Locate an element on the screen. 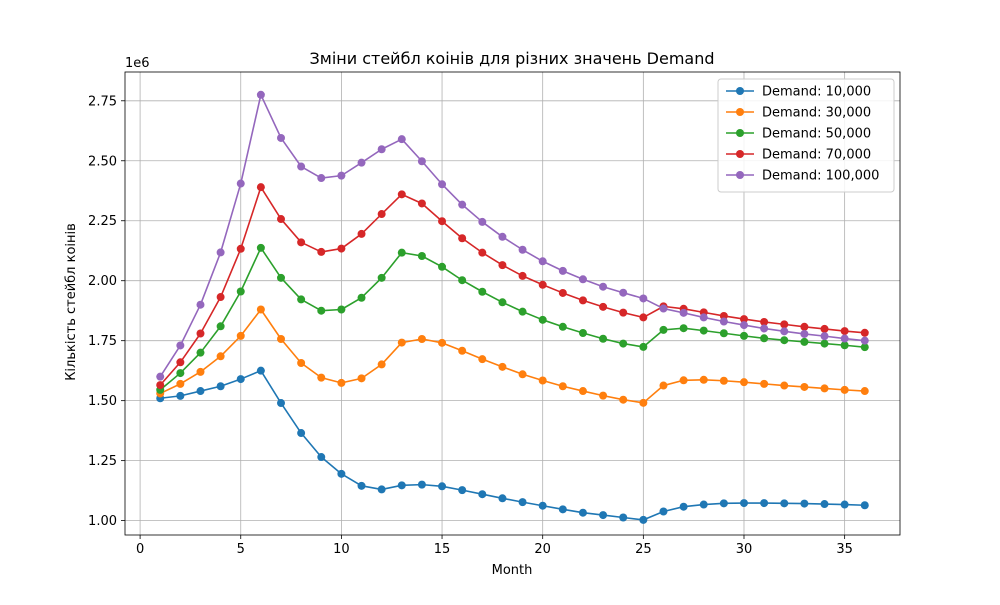 This screenshot has height=605, width=1000. legend-entry: Demand: 50,000 is located at coordinates (798, 134).